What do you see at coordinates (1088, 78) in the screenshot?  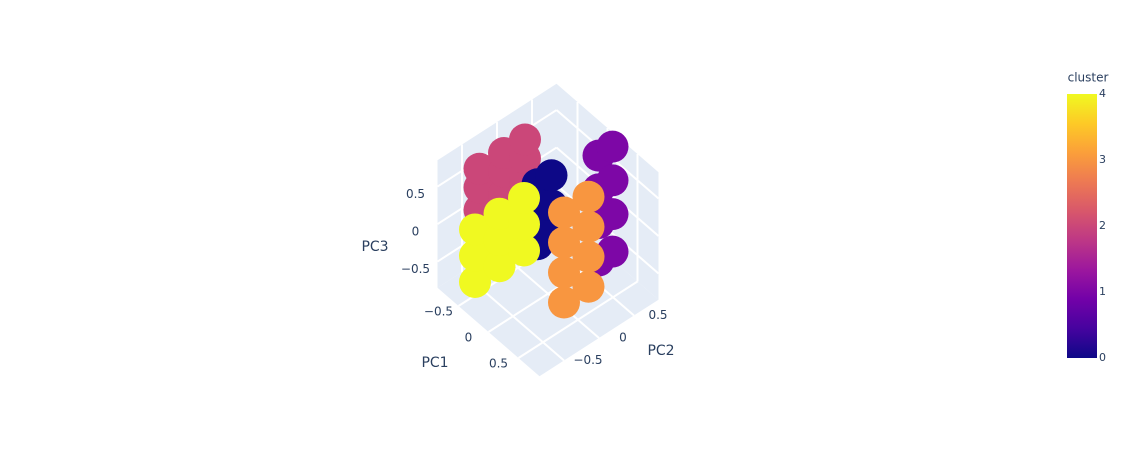 I see `colorbar-title: cluster` at bounding box center [1088, 78].